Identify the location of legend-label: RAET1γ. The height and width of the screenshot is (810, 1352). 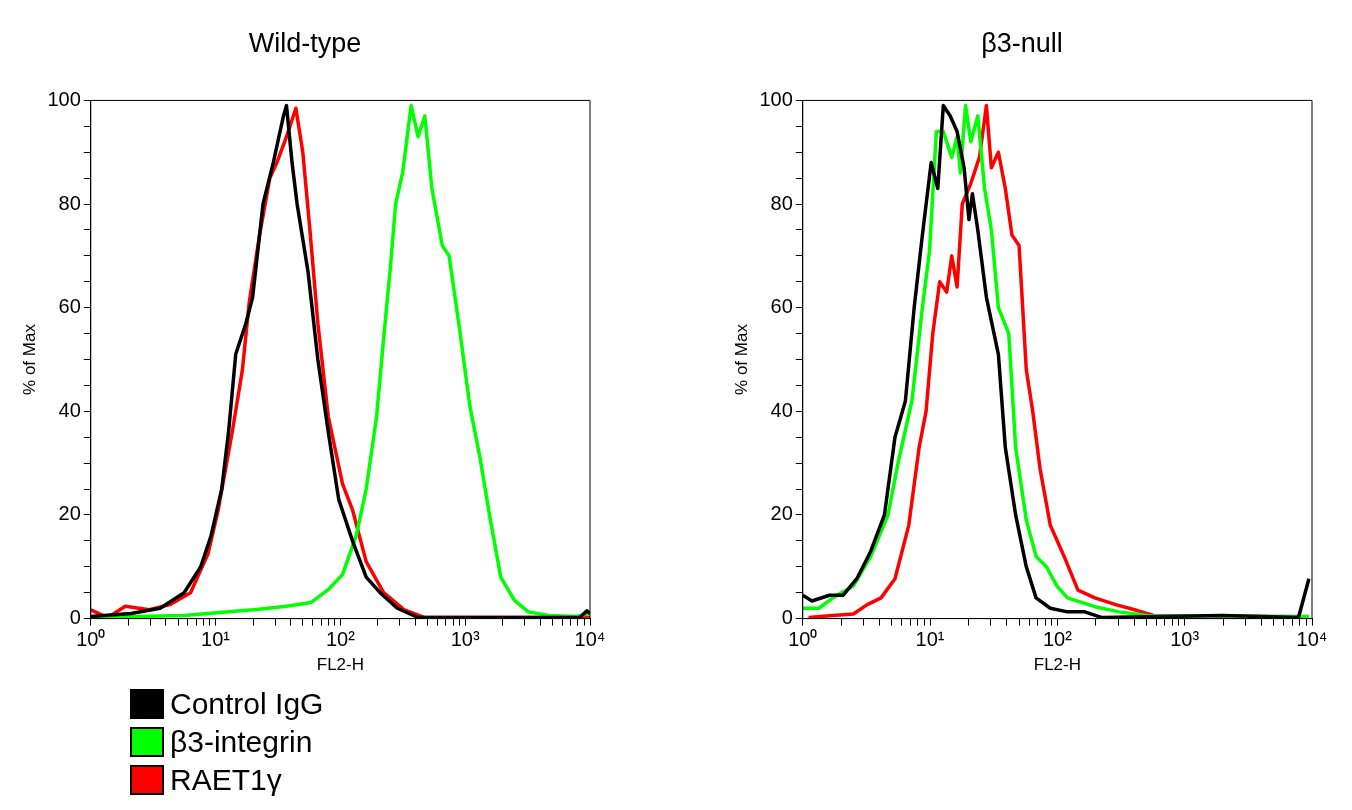
(226, 780).